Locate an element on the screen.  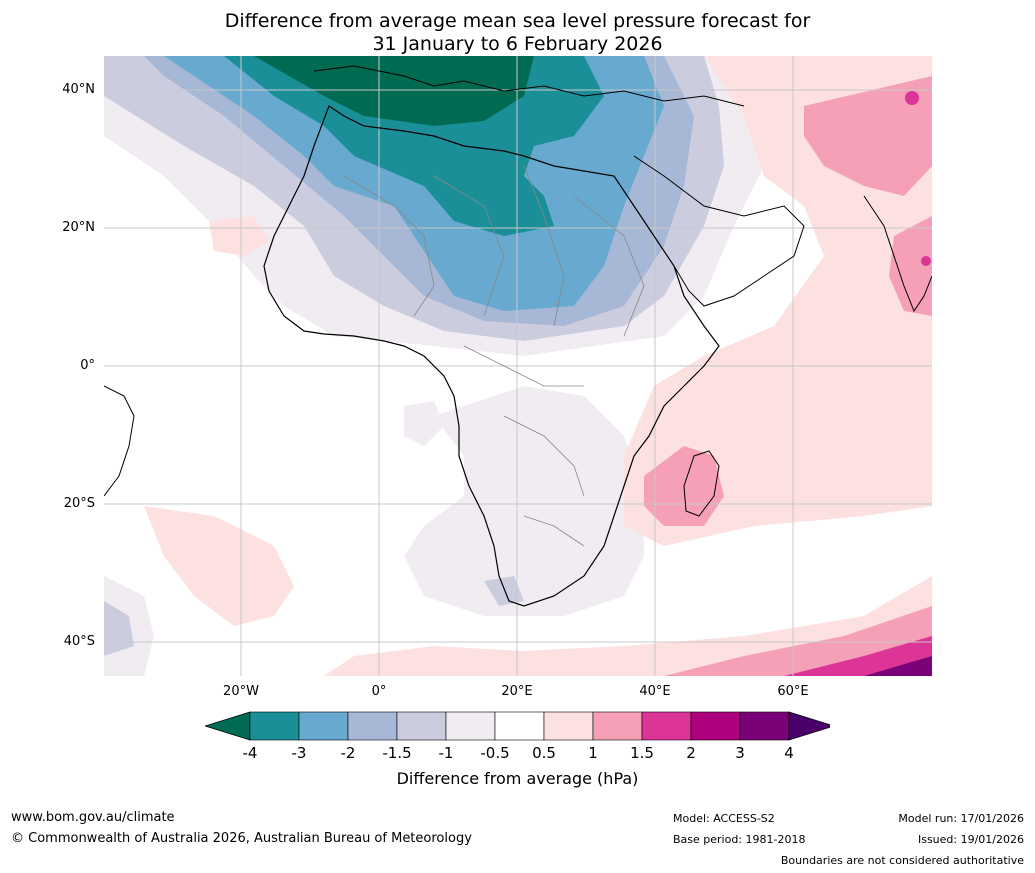
colorbar-tick-label: -1.5 is located at coordinates (397, 753).